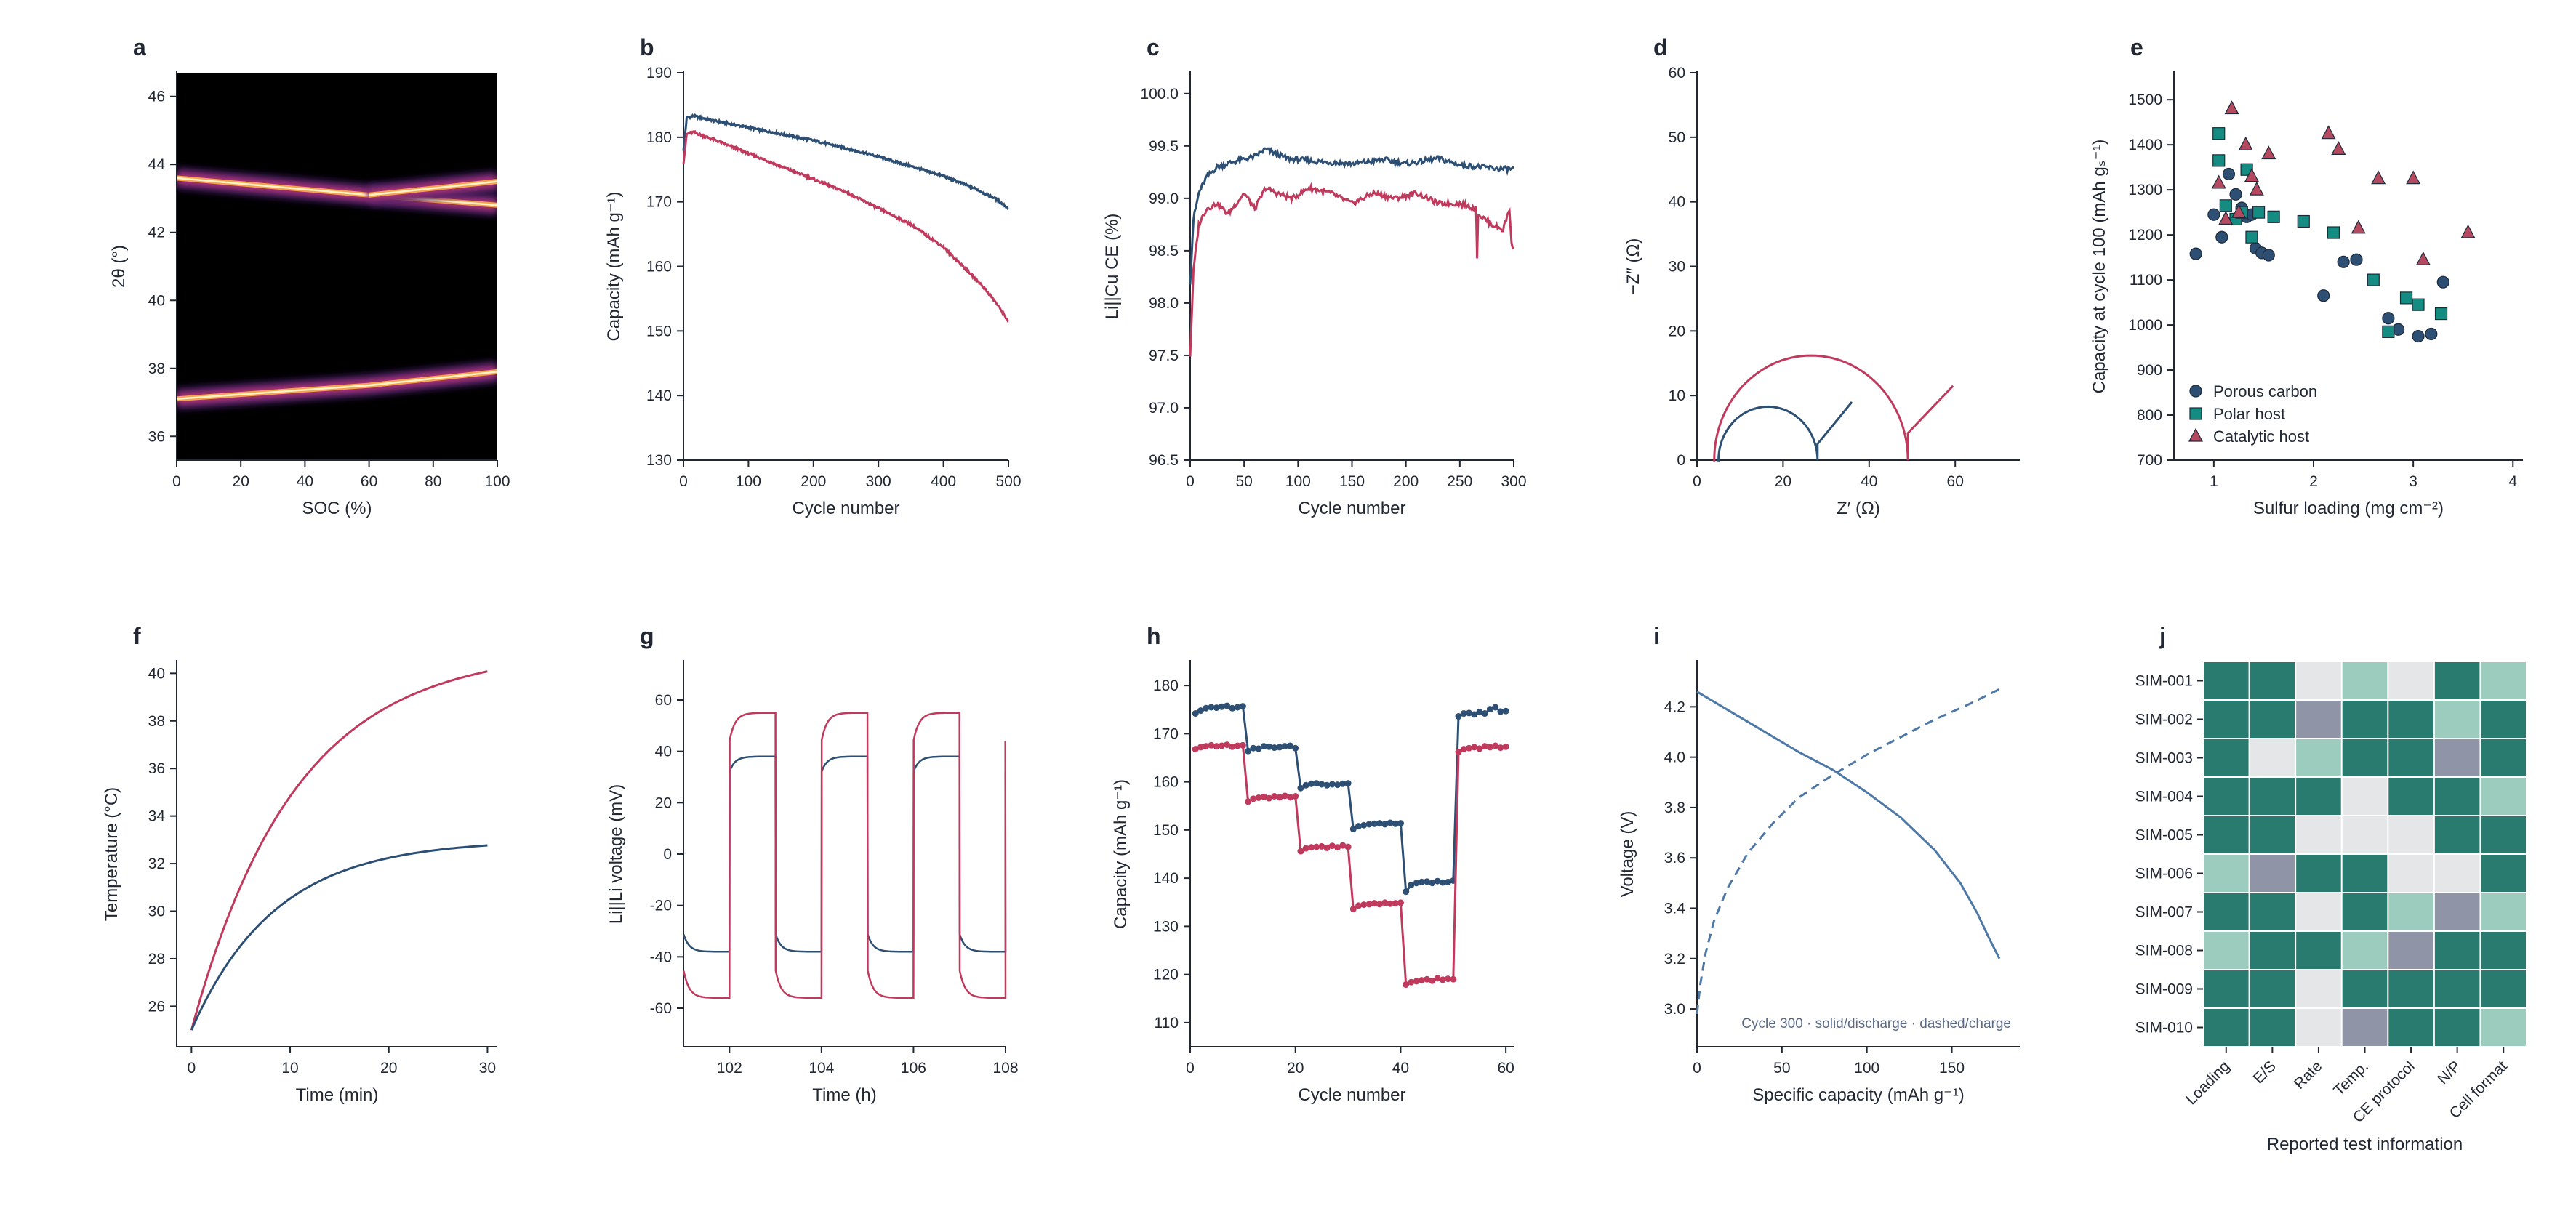 The image size is (2576, 1219). What do you see at coordinates (1406, 481) in the screenshot?
I see `x-tick-label: 200` at bounding box center [1406, 481].